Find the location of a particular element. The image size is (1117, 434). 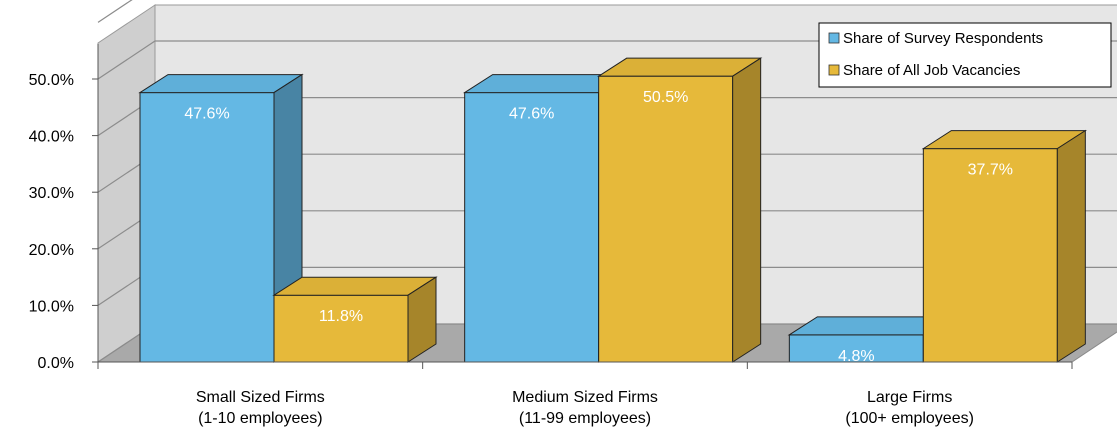

legend-label: Share of Survey Respondents is located at coordinates (943, 38).